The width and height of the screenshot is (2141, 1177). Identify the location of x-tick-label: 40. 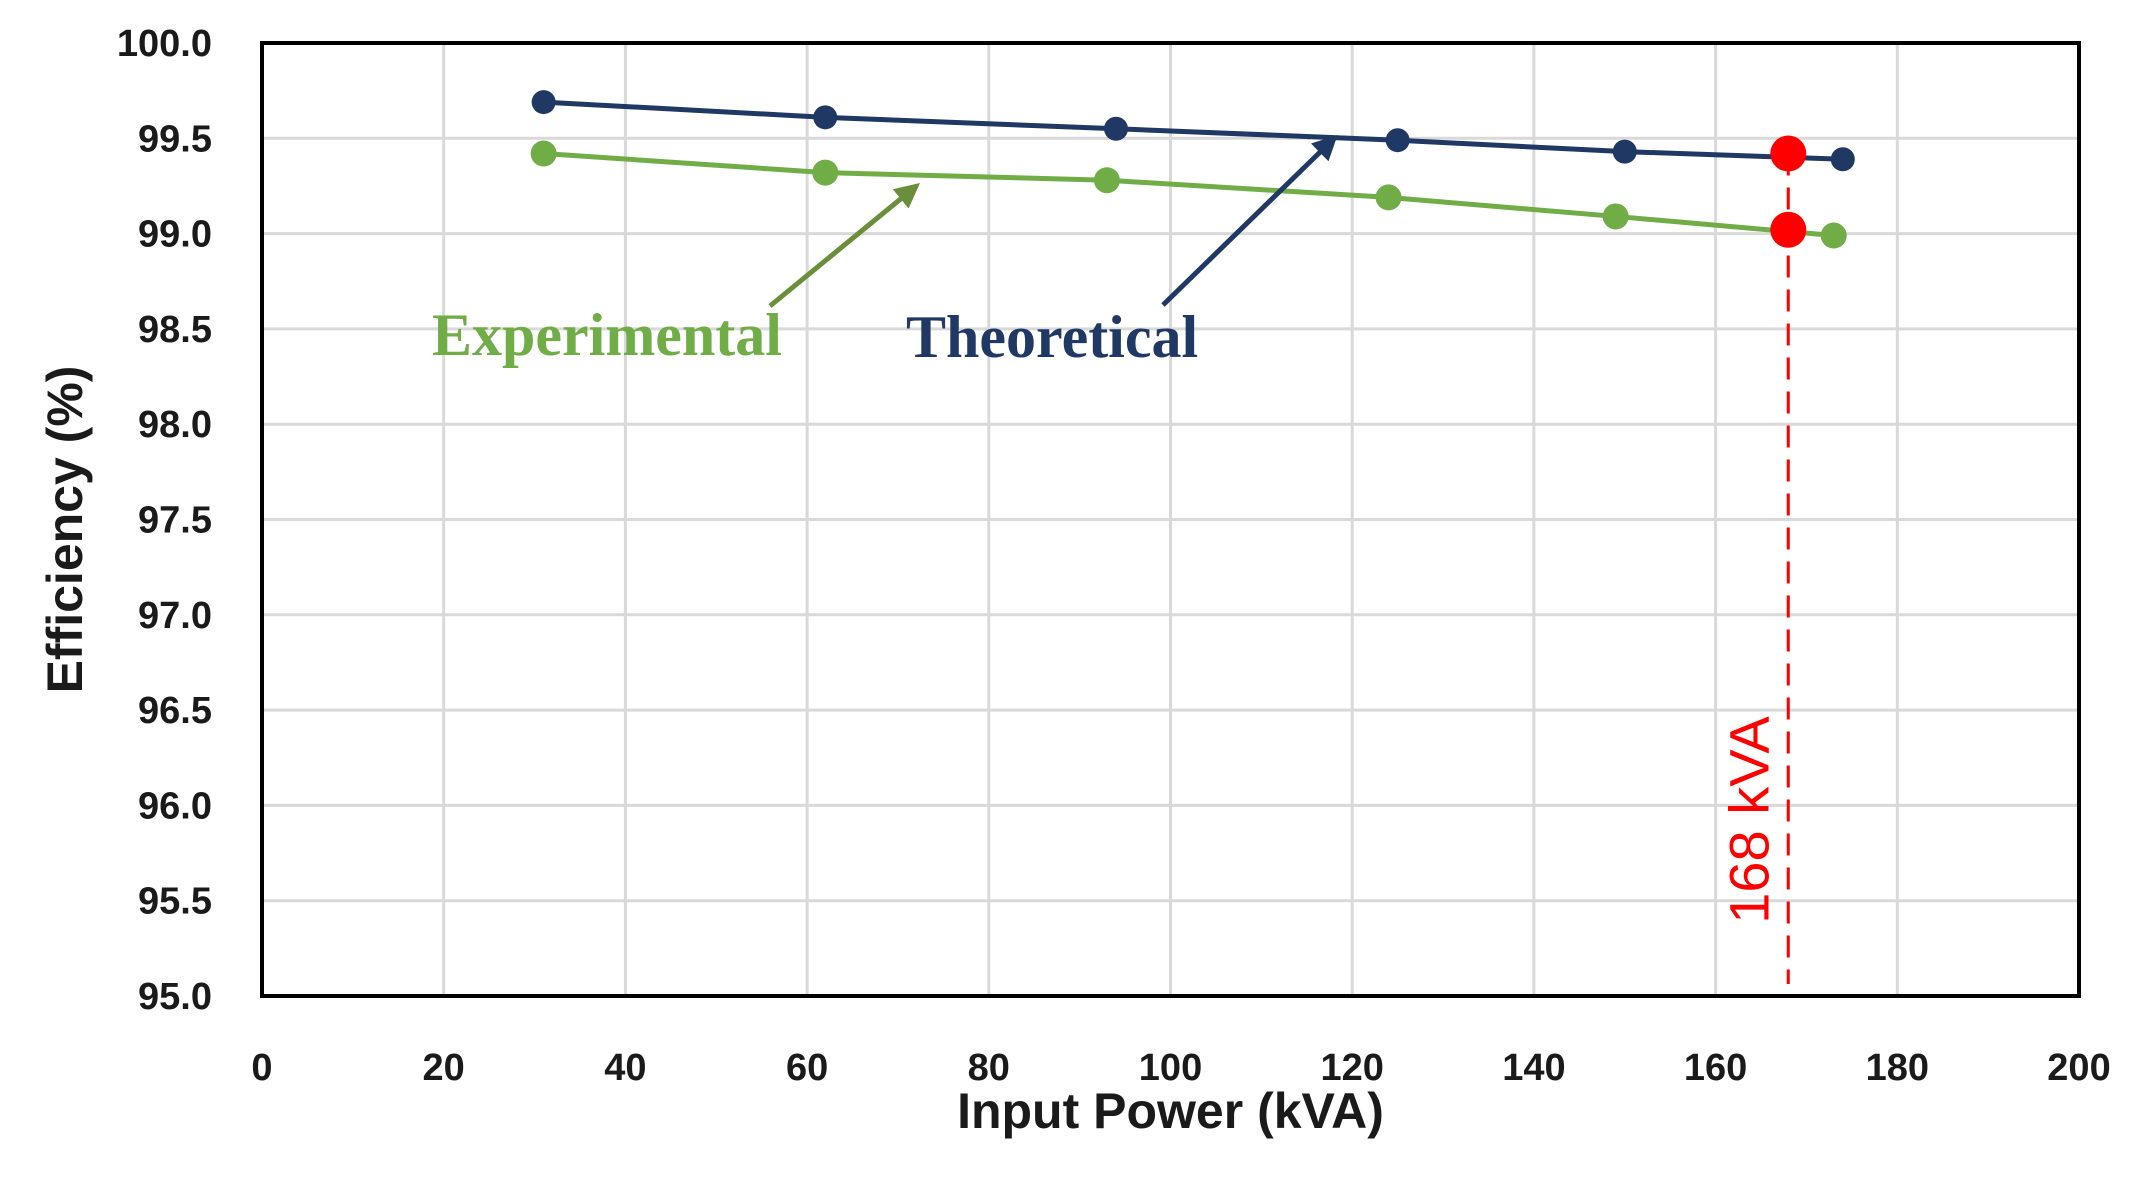
(625, 1068).